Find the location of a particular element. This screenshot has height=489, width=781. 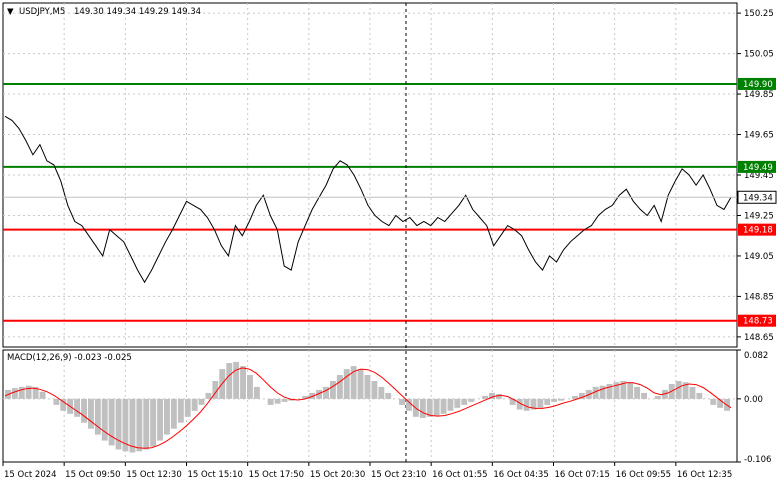

level-tag-label: 148.73 is located at coordinates (758, 322).